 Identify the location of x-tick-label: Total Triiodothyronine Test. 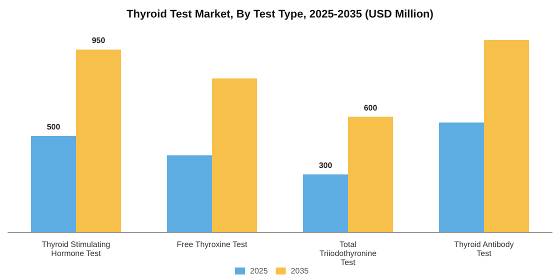
(348, 253).